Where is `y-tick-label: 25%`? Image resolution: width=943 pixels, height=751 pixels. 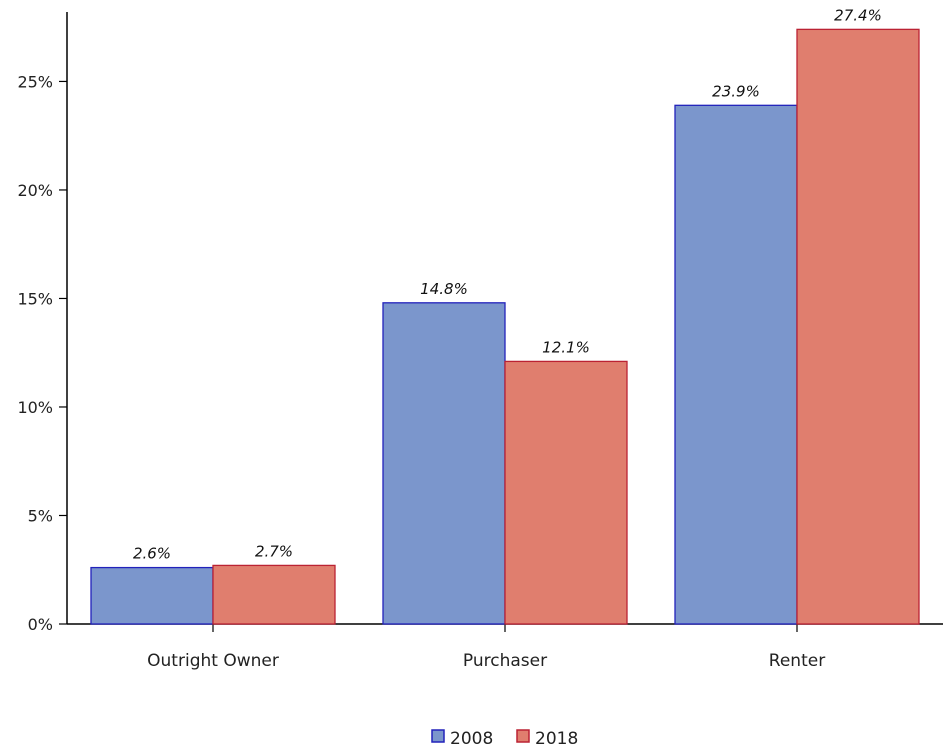 y-tick-label: 25% is located at coordinates (35, 81).